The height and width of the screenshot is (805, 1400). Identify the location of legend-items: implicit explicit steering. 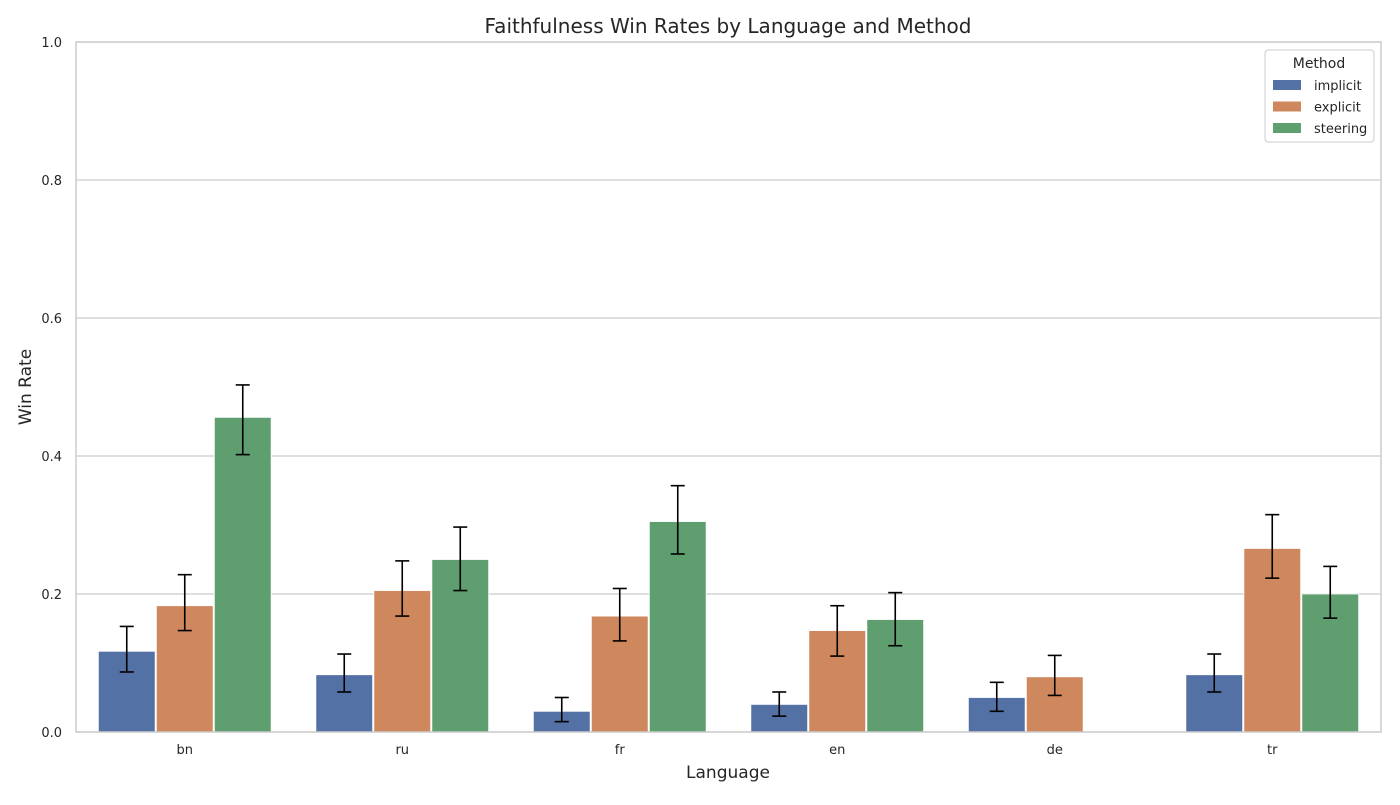
(1320, 108).